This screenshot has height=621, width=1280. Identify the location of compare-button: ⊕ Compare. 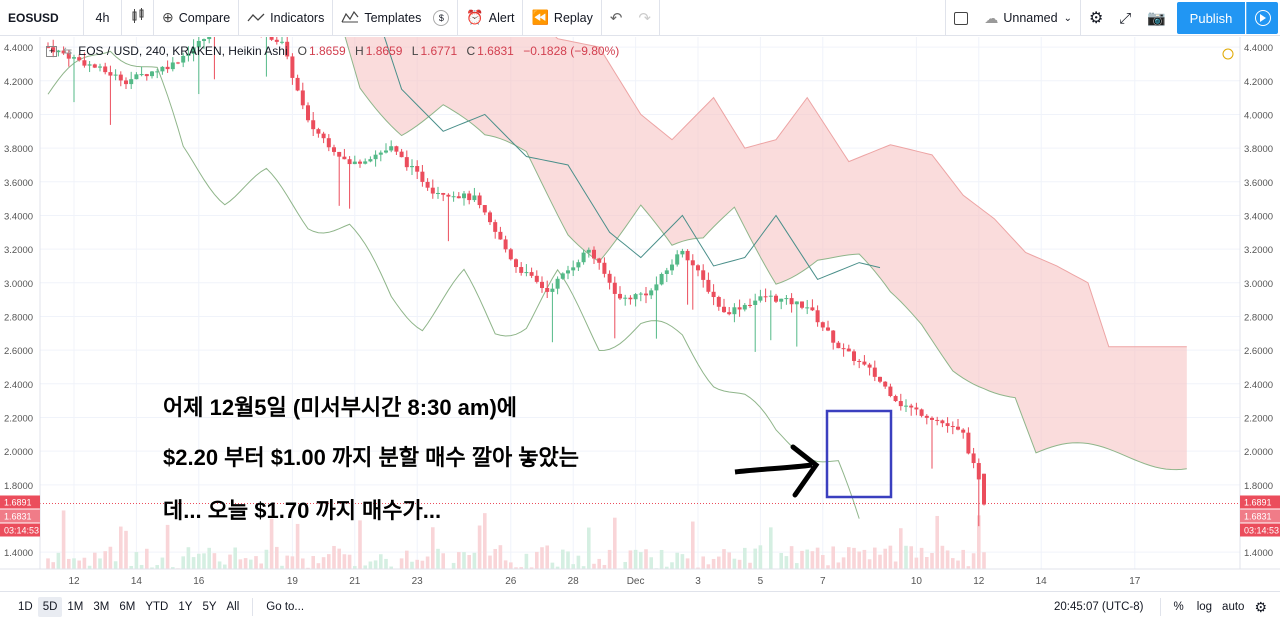
(197, 18).